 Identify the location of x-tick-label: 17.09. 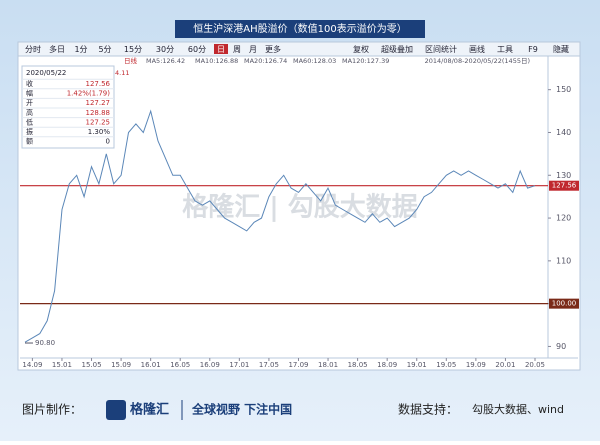
(298, 365).